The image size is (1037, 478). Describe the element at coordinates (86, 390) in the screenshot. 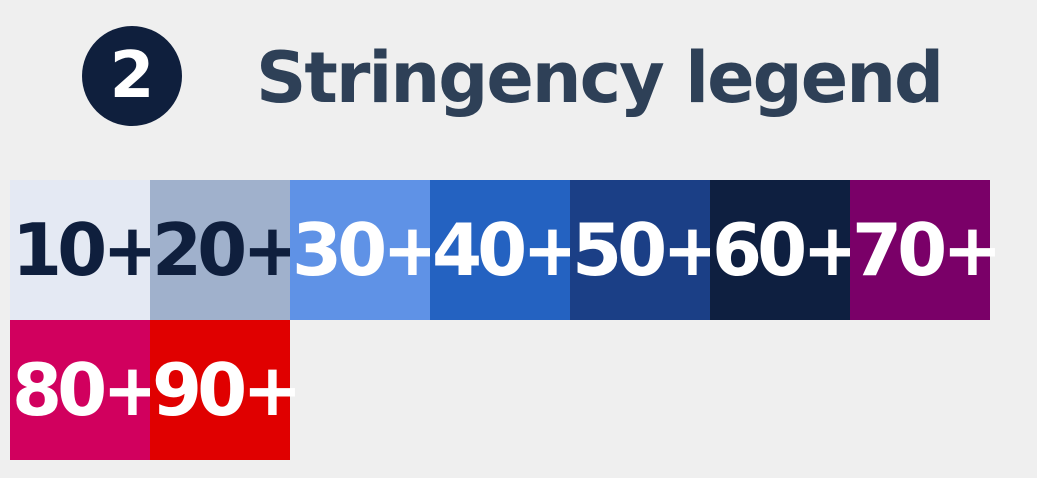

I see `legend-swatch-80: 80+` at that location.